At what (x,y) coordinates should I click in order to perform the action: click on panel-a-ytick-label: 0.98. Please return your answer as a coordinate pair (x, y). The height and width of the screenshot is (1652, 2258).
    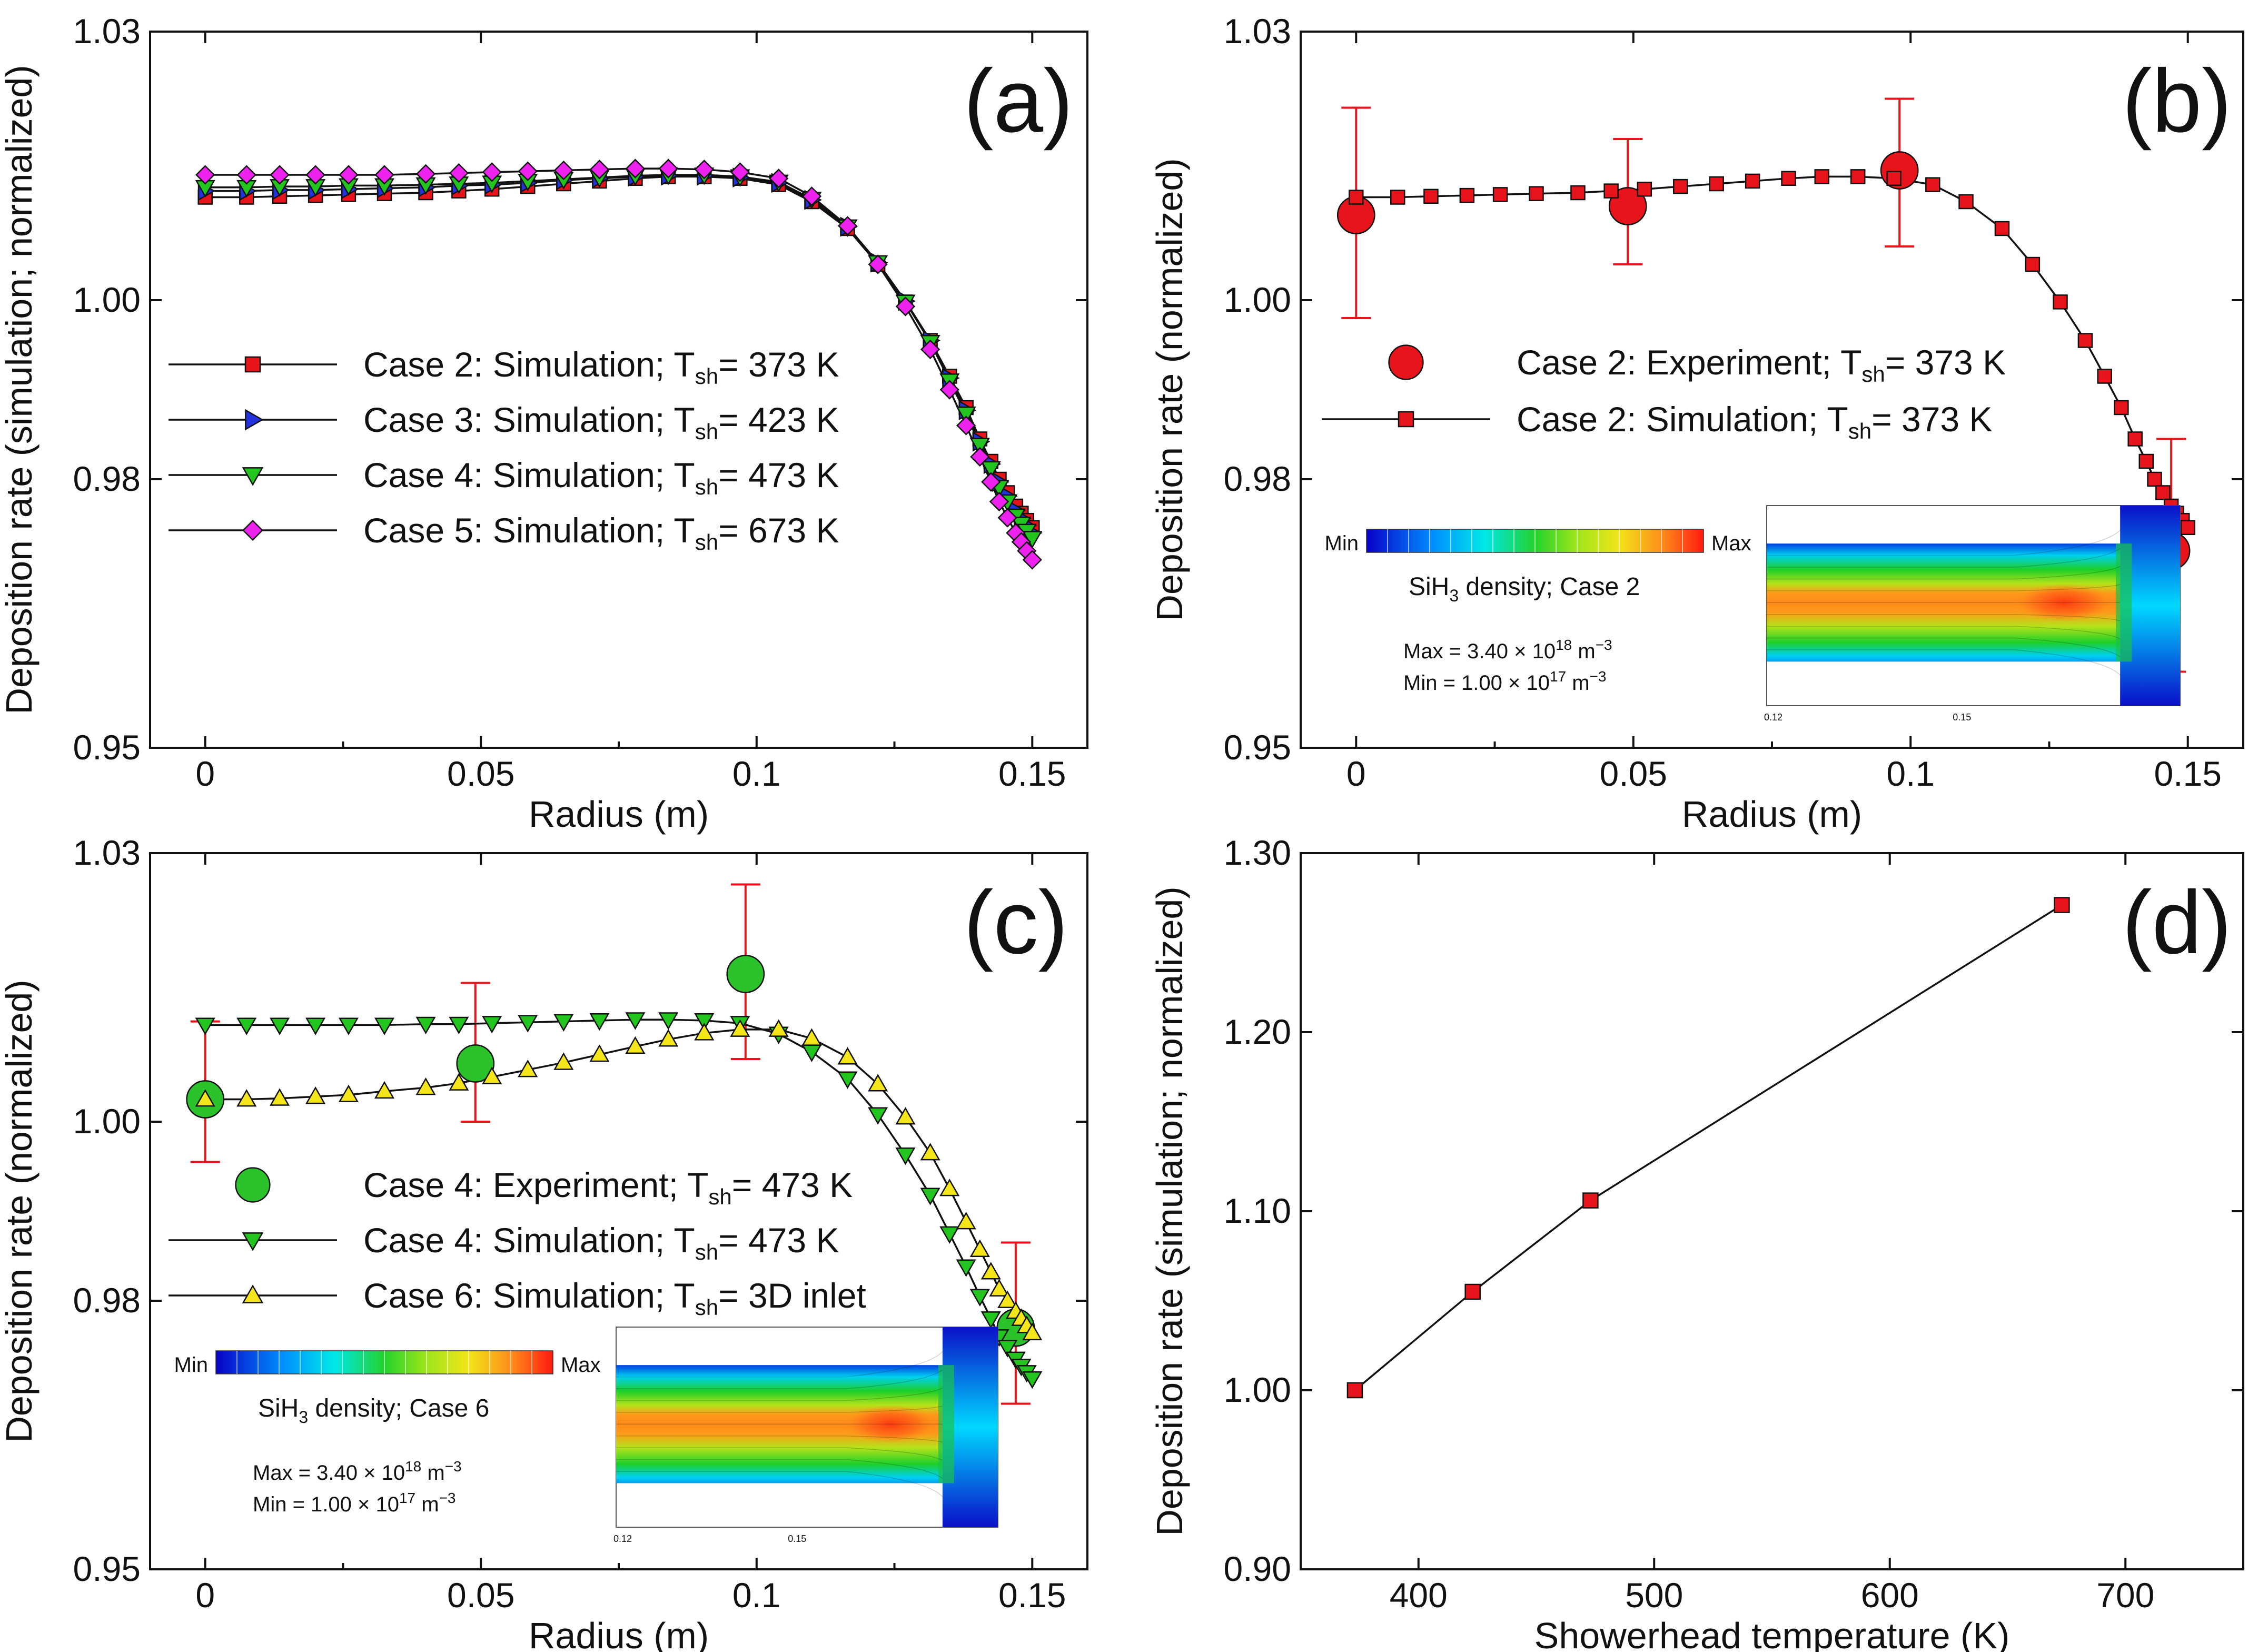
    Looking at the image, I should click on (107, 478).